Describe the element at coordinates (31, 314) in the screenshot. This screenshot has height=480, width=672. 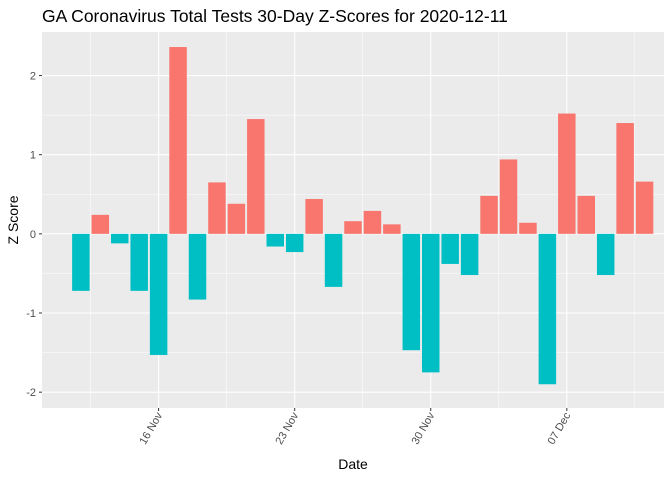
I see `y-tick-label: -1` at that location.